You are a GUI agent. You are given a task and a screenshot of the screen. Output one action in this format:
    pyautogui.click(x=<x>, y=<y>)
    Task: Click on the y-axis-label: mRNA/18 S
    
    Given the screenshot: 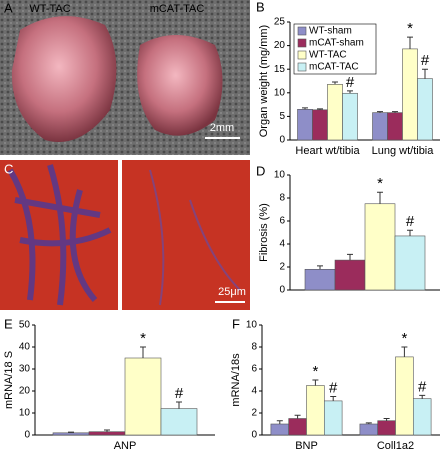 What is the action you would take?
    pyautogui.click(x=9, y=380)
    